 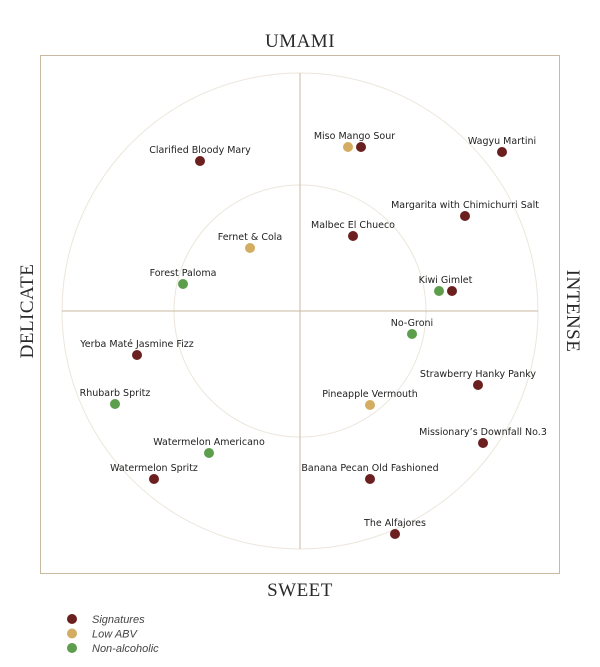 What do you see at coordinates (502, 141) in the screenshot?
I see `node-label: Wagyu Martini` at bounding box center [502, 141].